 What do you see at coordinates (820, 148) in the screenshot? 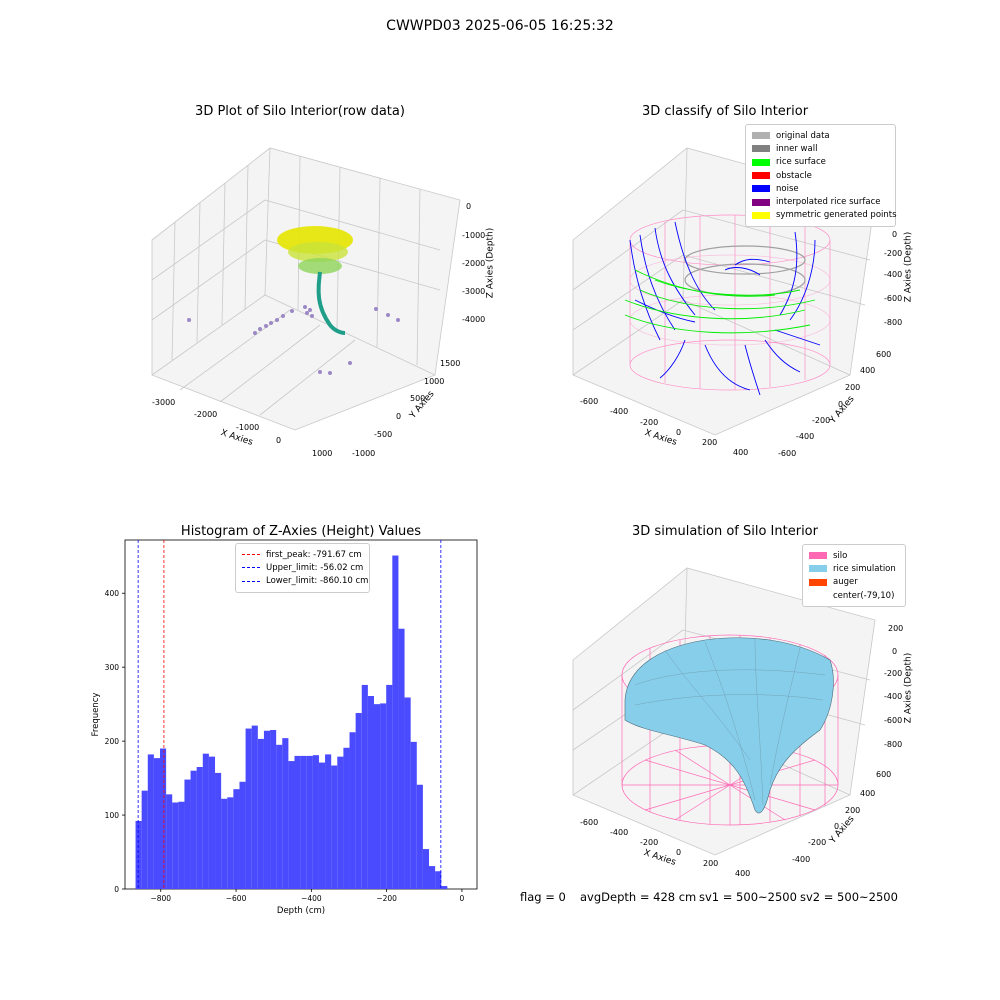
I see `legend-item-inner-wall: inner wall` at bounding box center [820, 148].